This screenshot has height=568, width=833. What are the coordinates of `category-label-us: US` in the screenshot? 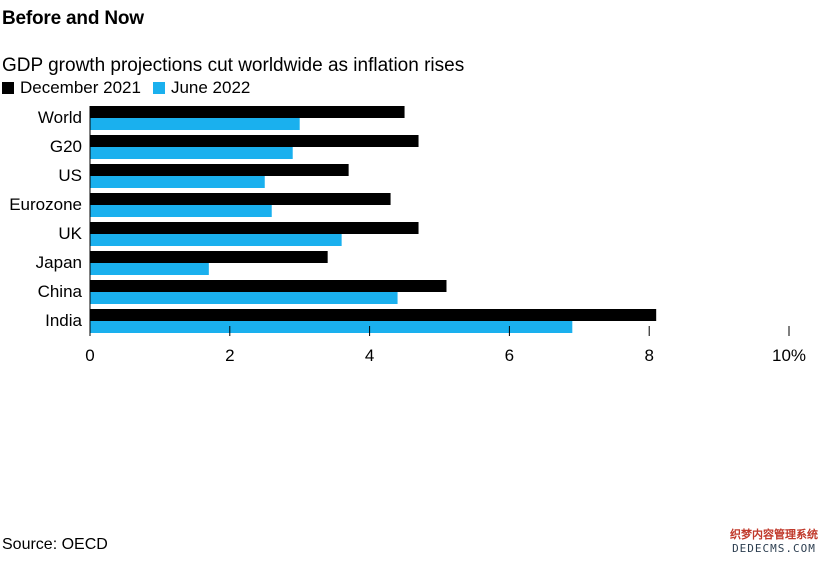 It's located at (70, 175).